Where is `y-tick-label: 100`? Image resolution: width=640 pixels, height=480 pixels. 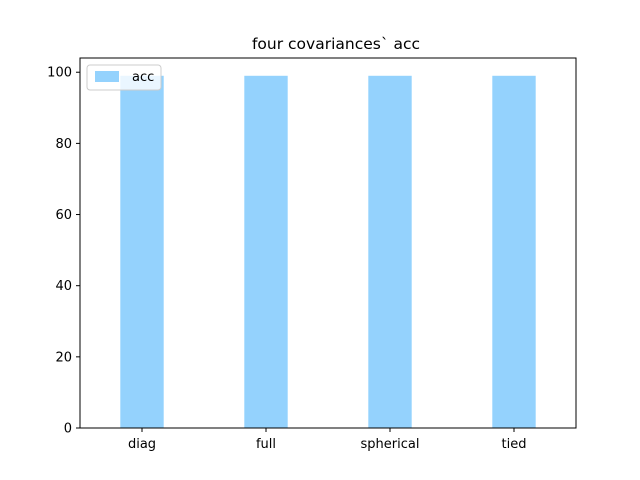
y-tick-label: 100 is located at coordinates (59, 73).